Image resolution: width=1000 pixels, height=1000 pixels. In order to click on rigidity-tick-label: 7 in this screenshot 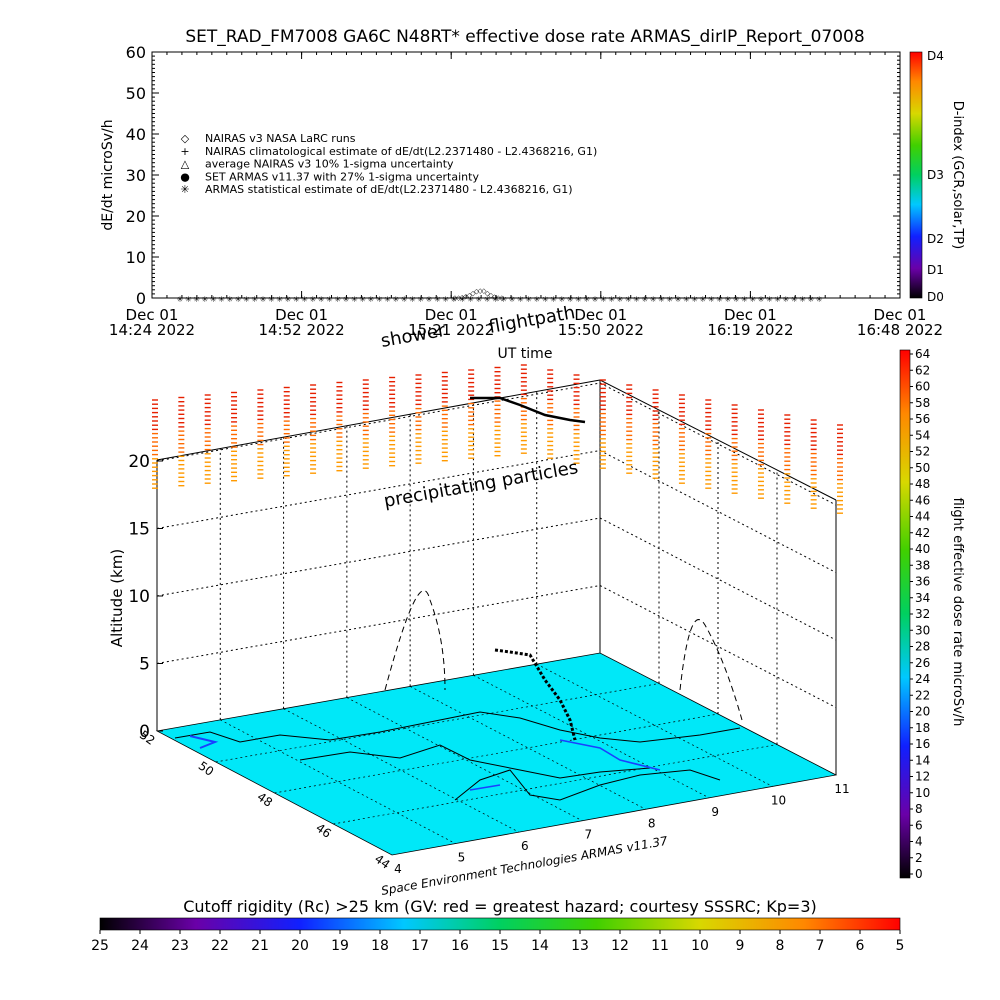, I will do `click(820, 946)`.